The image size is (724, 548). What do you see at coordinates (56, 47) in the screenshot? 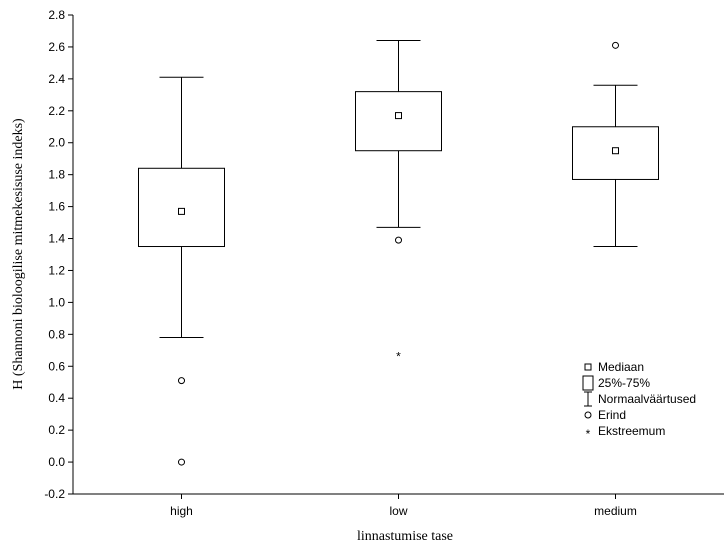
I see `y-tick-label: 2.6` at bounding box center [56, 47].